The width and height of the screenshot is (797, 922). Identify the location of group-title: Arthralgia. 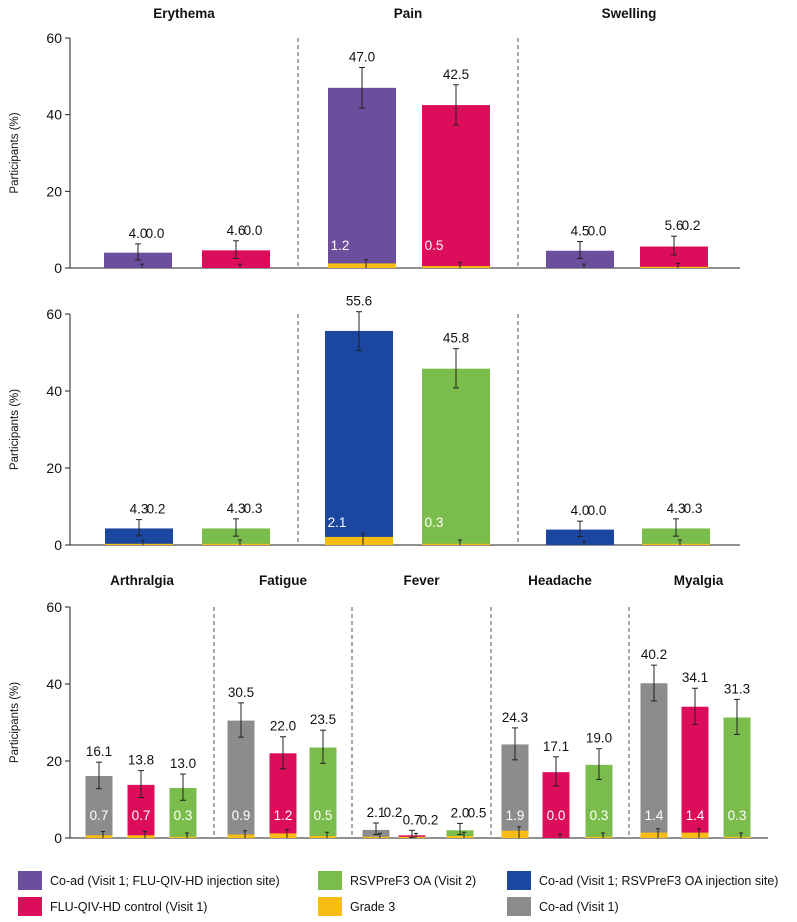
(142, 580).